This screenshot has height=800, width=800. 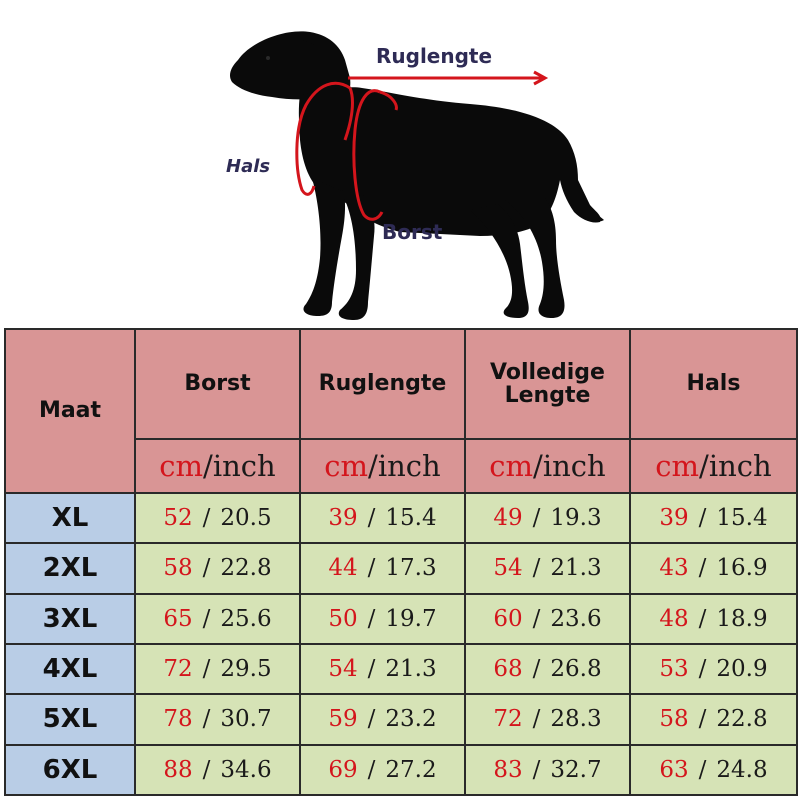 I want to click on measurement-cell: 52 / 20.5, so click(x=217, y=518).